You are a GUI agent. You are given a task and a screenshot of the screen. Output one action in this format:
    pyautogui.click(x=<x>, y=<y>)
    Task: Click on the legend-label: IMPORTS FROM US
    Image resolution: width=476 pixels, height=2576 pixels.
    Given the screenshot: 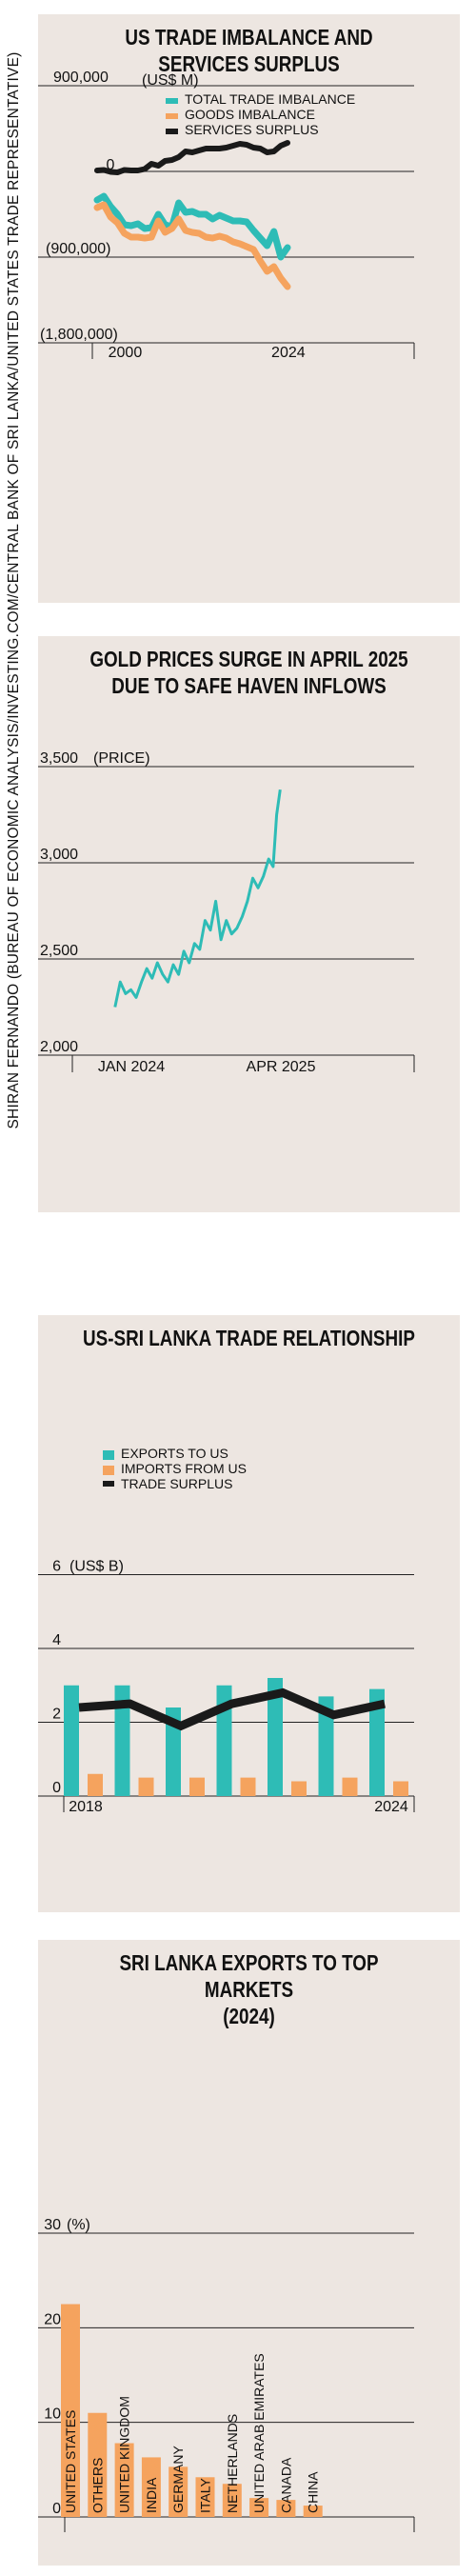 What is the action you would take?
    pyautogui.click(x=184, y=1468)
    